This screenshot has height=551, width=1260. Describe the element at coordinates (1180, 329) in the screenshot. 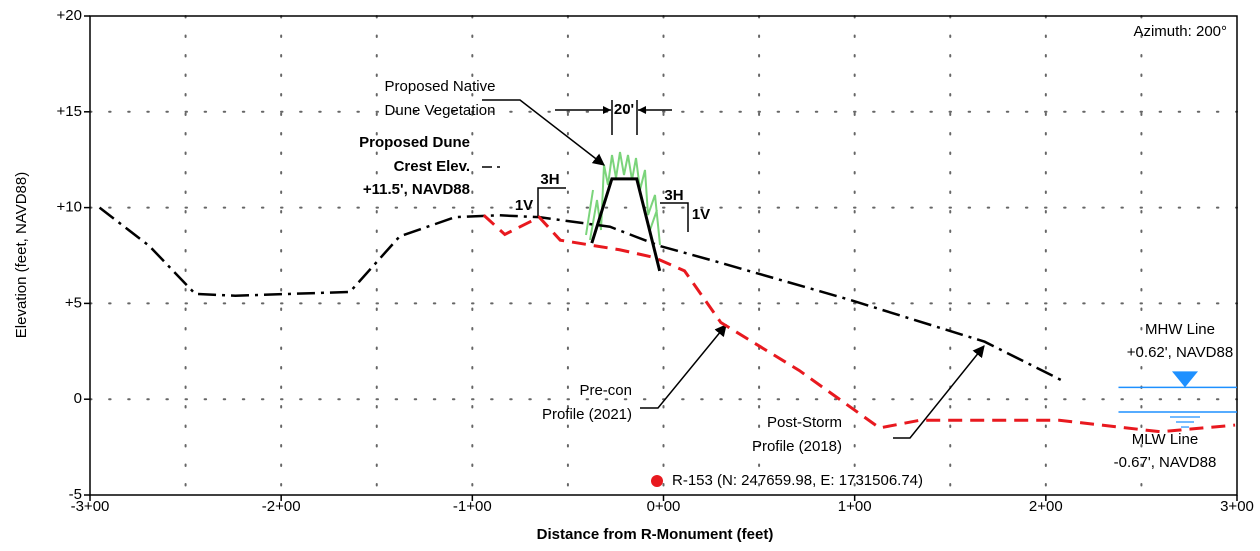

I see `annotation: MHW Line` at that location.